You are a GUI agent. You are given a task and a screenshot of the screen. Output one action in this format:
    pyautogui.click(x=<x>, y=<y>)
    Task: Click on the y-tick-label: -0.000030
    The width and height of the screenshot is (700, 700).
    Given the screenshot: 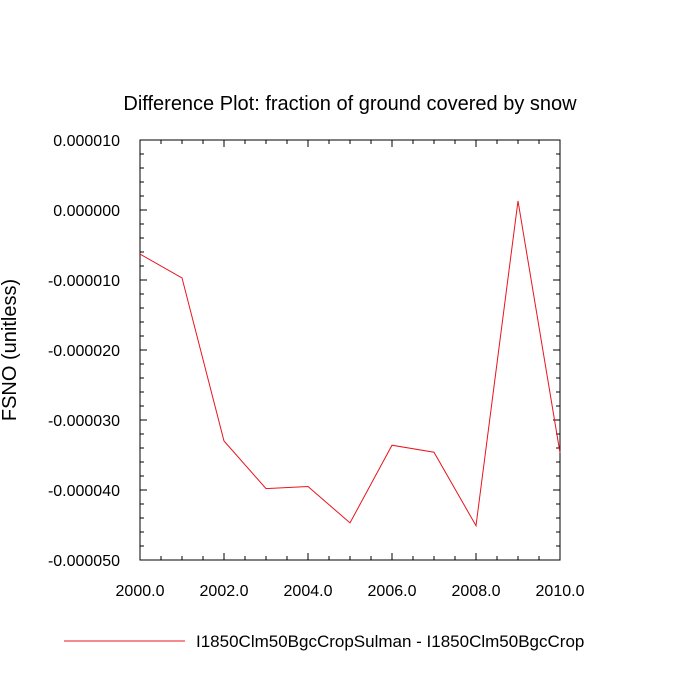 What is the action you would take?
    pyautogui.click(x=84, y=421)
    